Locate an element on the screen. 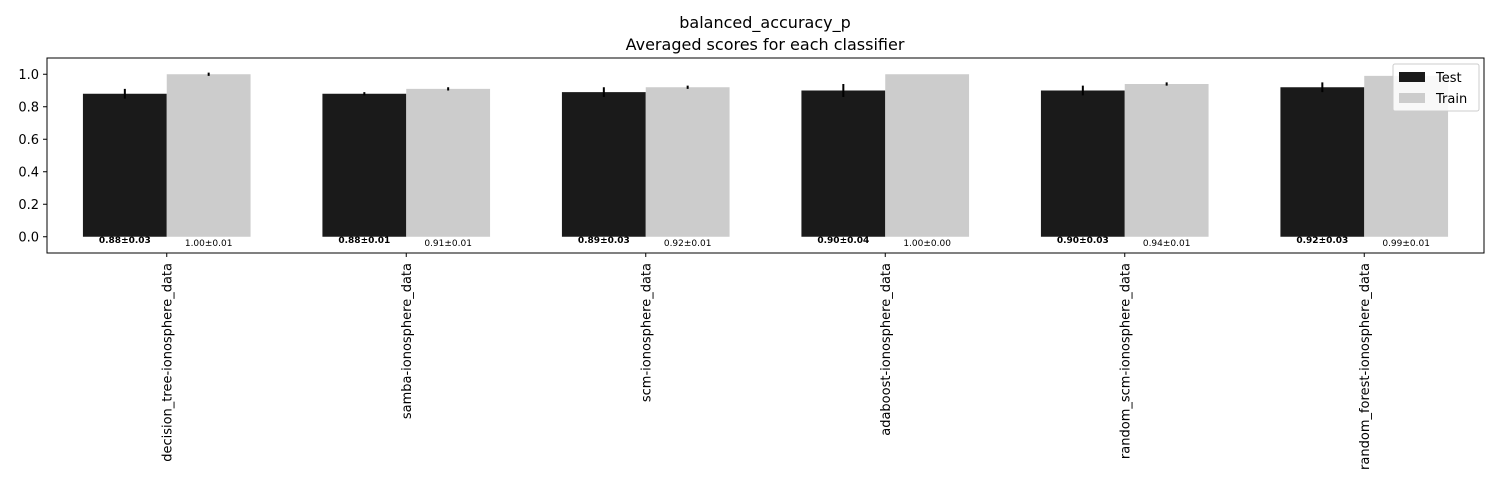  legend-label-test: Test is located at coordinates (1448, 78).